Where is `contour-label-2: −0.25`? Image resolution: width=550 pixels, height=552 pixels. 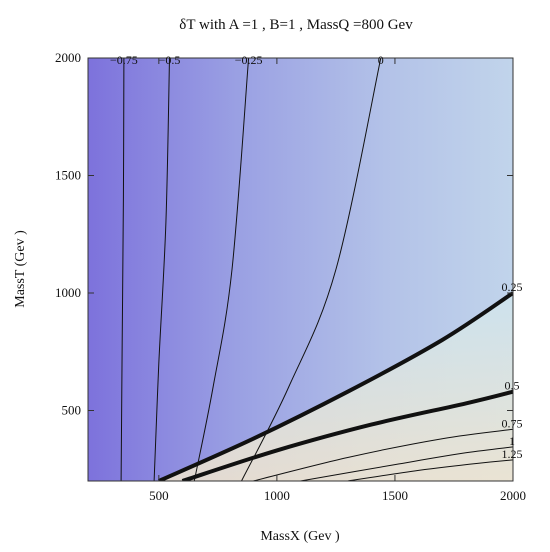
contour-label-2: −0.25 is located at coordinates (249, 60).